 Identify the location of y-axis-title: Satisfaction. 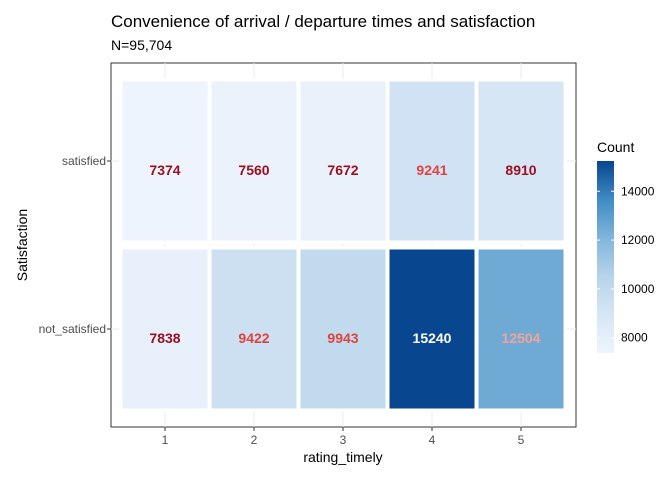
(22, 245).